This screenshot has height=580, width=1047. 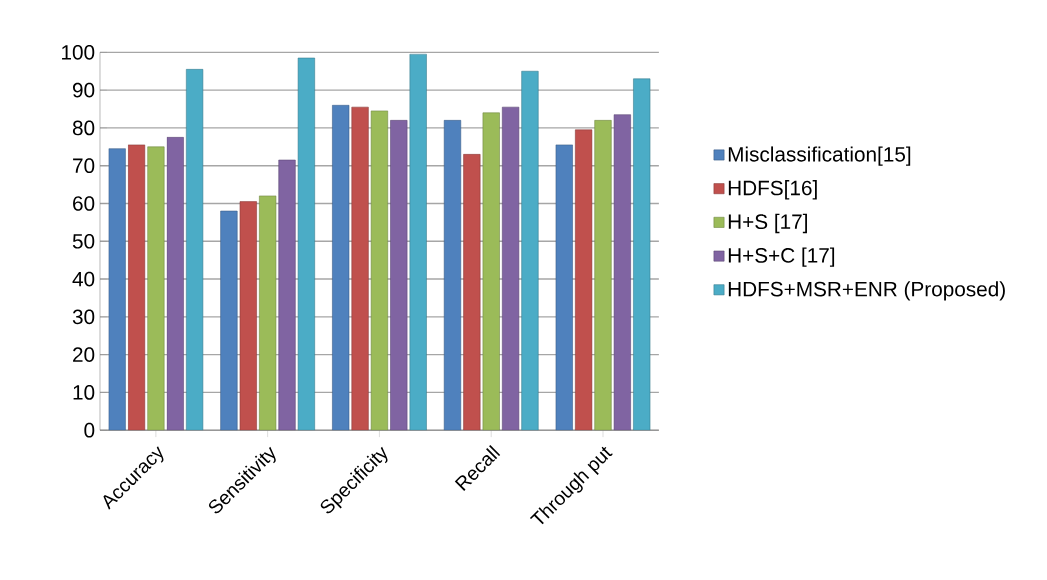 I want to click on y-tick-label: 40, so click(x=83, y=279).